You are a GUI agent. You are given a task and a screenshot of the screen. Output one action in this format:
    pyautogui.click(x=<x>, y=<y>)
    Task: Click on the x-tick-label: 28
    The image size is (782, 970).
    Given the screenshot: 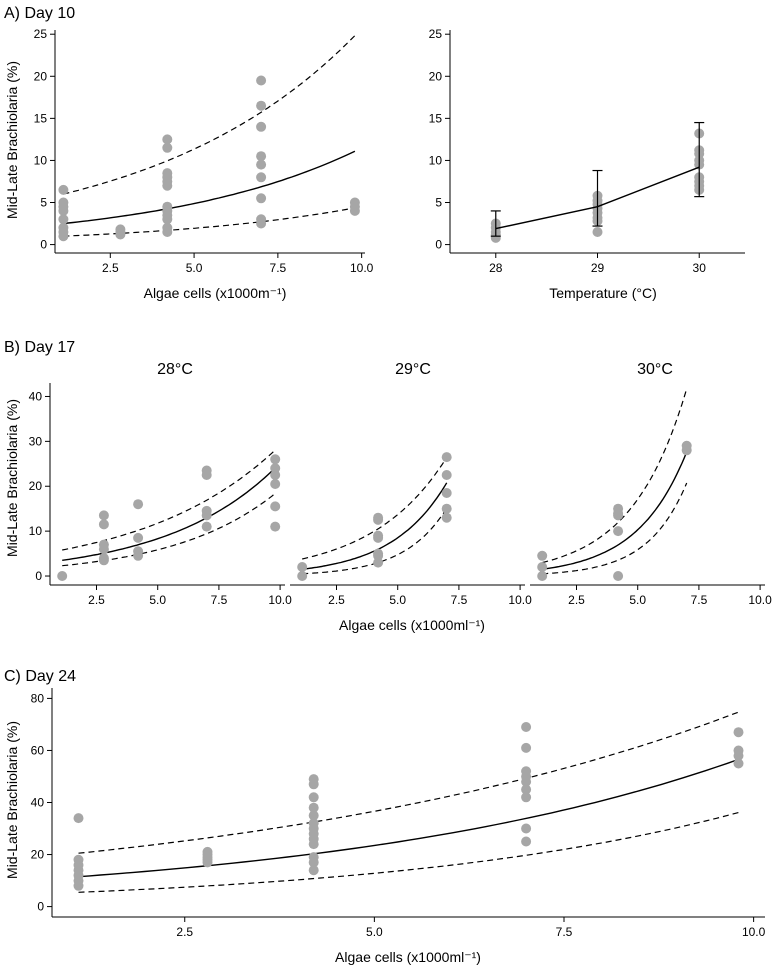 What is the action you would take?
    pyautogui.click(x=496, y=268)
    